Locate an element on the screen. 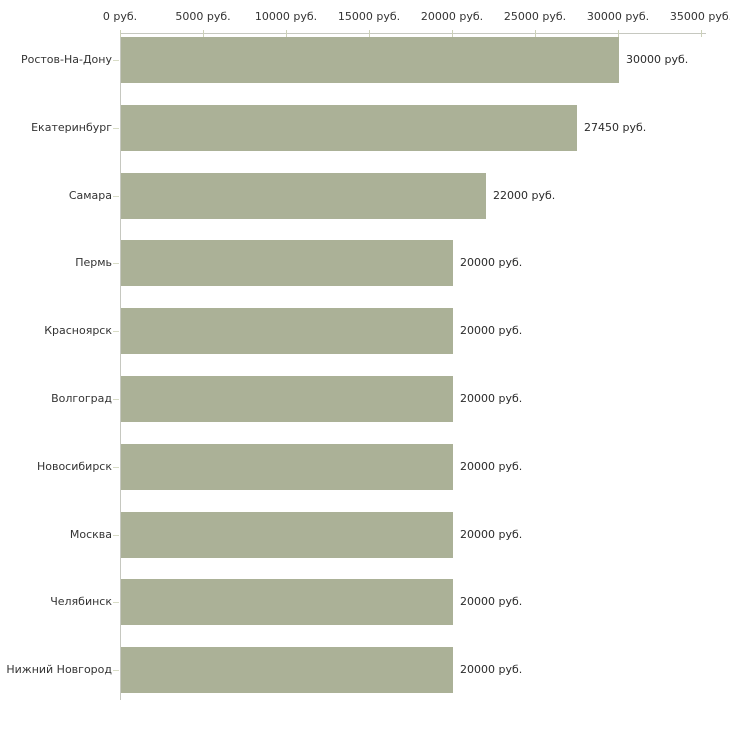 This screenshot has height=730, width=730. category-label: Москва is located at coordinates (90, 534).